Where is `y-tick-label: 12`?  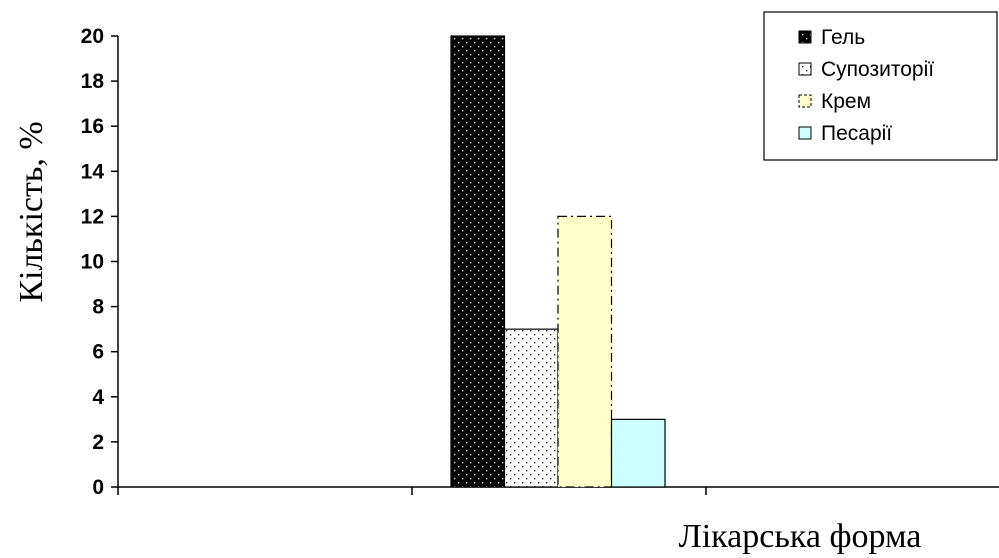
y-tick-label: 12 is located at coordinates (92, 216).